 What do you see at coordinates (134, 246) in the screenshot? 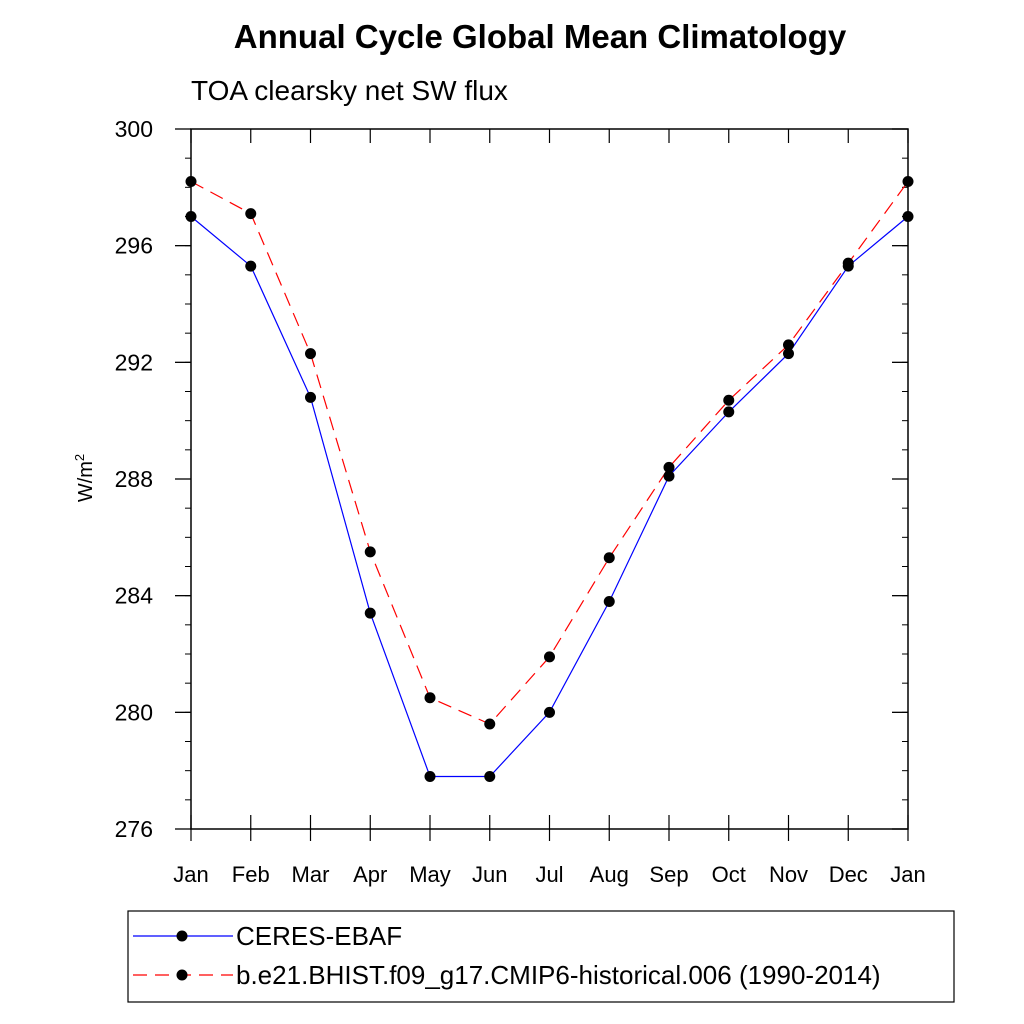
I see `y-tick-label: 296` at bounding box center [134, 246].